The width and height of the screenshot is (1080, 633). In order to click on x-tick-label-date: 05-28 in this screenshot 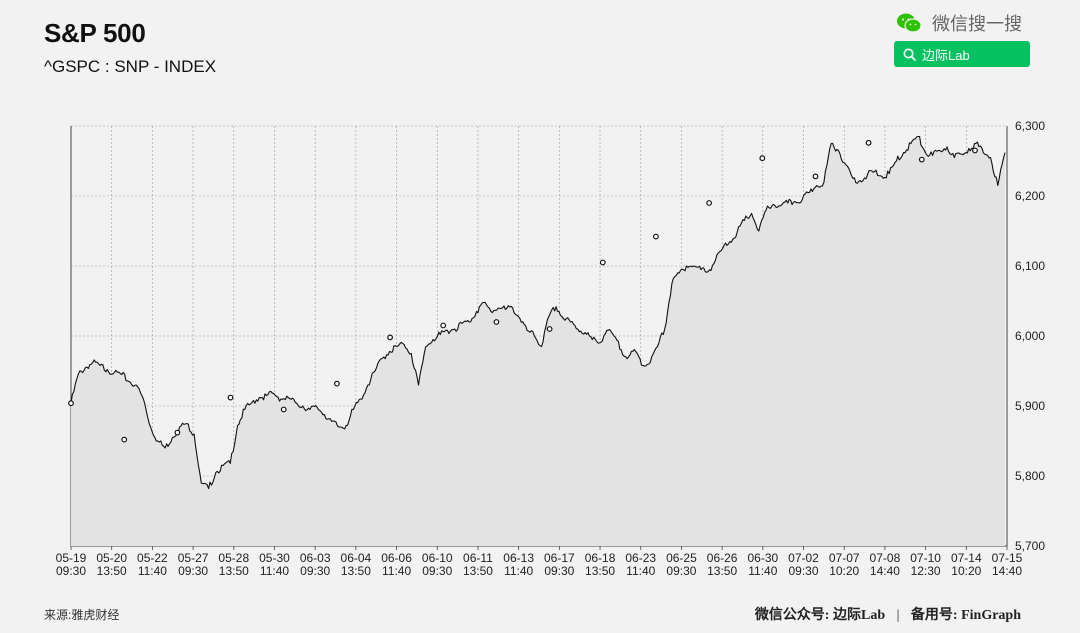, I will do `click(233, 558)`.